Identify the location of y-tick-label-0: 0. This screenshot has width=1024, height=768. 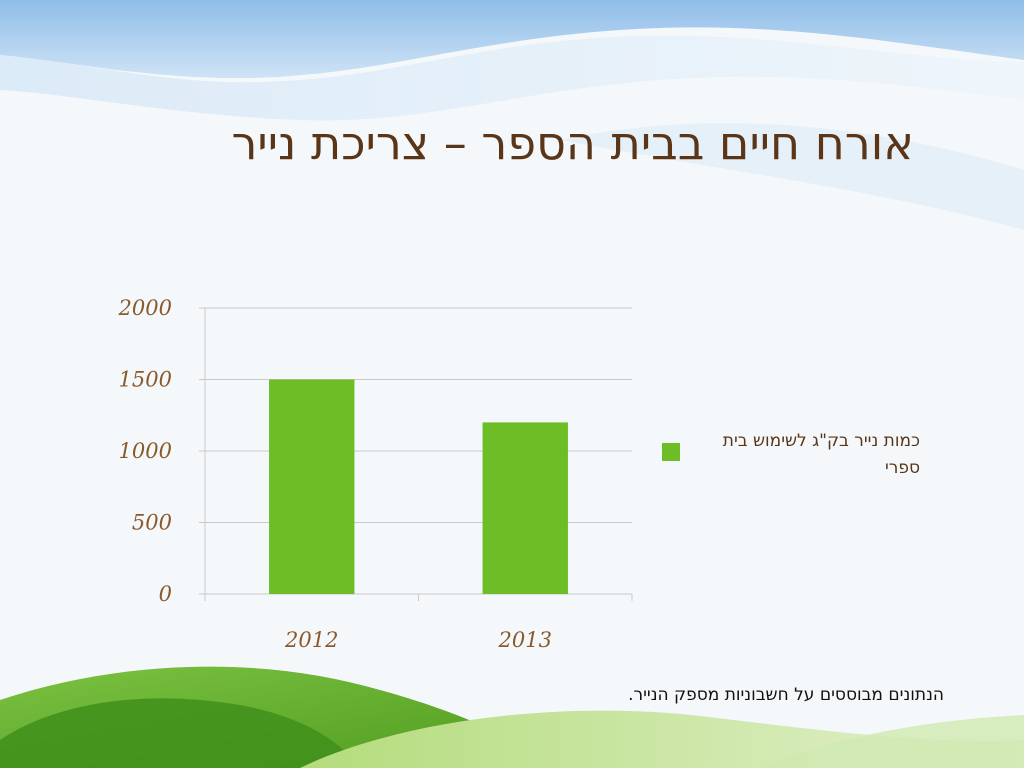
(165, 594).